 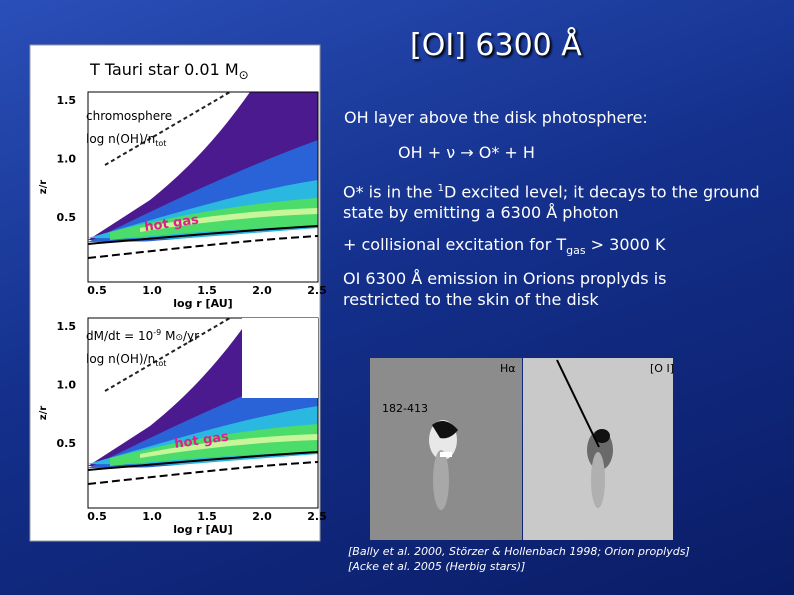 What do you see at coordinates (522, 449) in the screenshot?
I see `proplyd-image: Hα 182-413 [O I]` at bounding box center [522, 449].